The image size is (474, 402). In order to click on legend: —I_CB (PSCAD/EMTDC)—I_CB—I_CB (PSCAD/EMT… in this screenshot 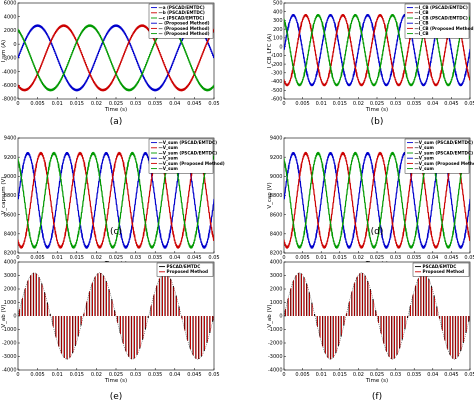, I will do `click(439, 21)`.